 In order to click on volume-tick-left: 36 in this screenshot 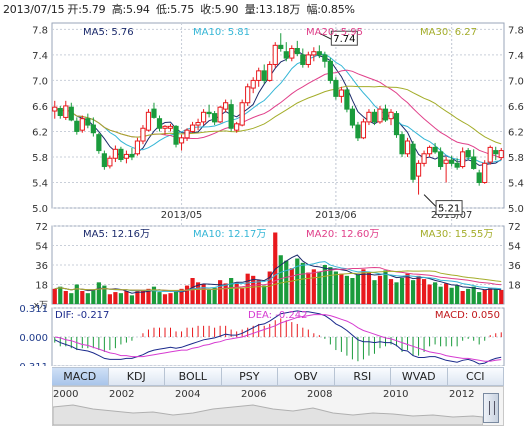, I will do `click(41, 266)`.